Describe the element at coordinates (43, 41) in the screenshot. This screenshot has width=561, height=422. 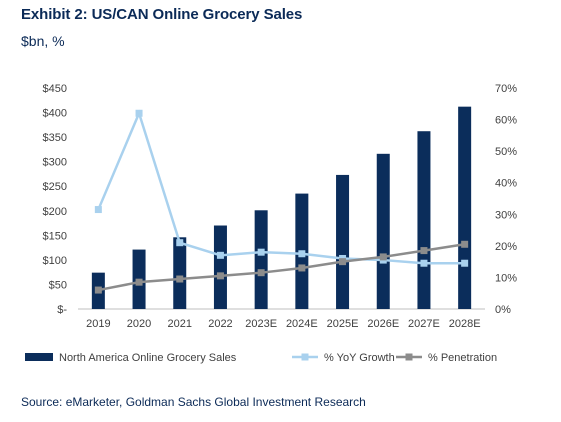
I see `exhibit-subtitle: $bn, %` at that location.